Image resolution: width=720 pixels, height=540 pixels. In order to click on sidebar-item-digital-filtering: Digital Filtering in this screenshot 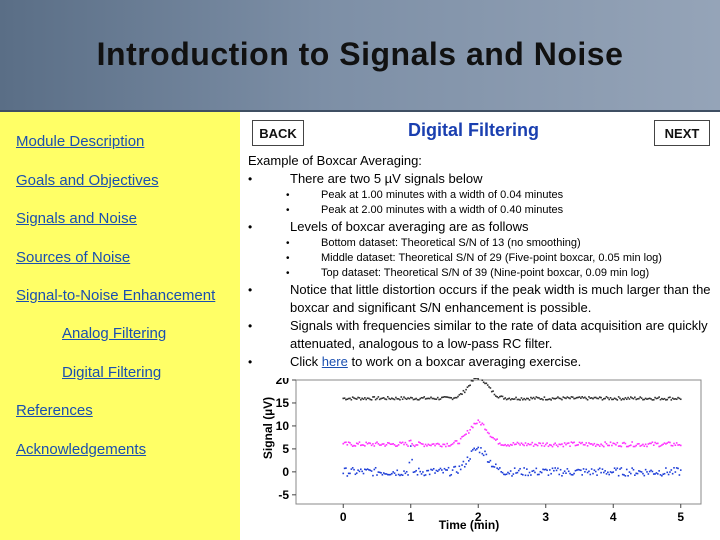, I will do `click(112, 372)`.